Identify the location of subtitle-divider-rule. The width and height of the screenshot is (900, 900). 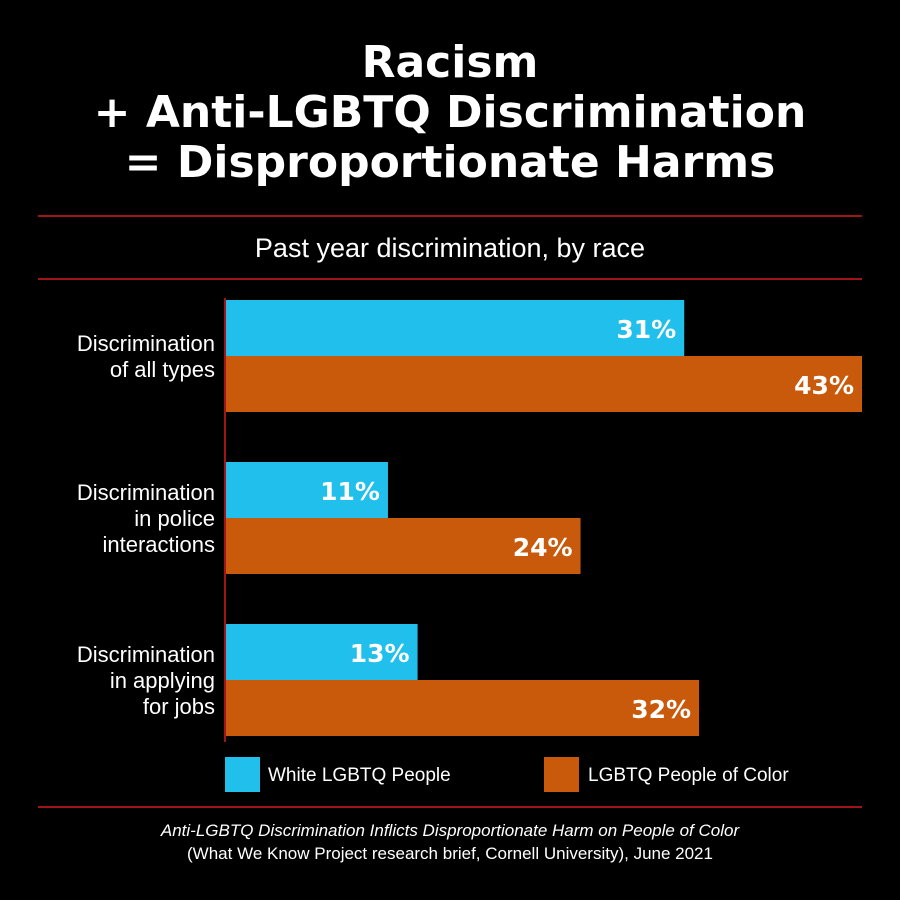
(450, 279).